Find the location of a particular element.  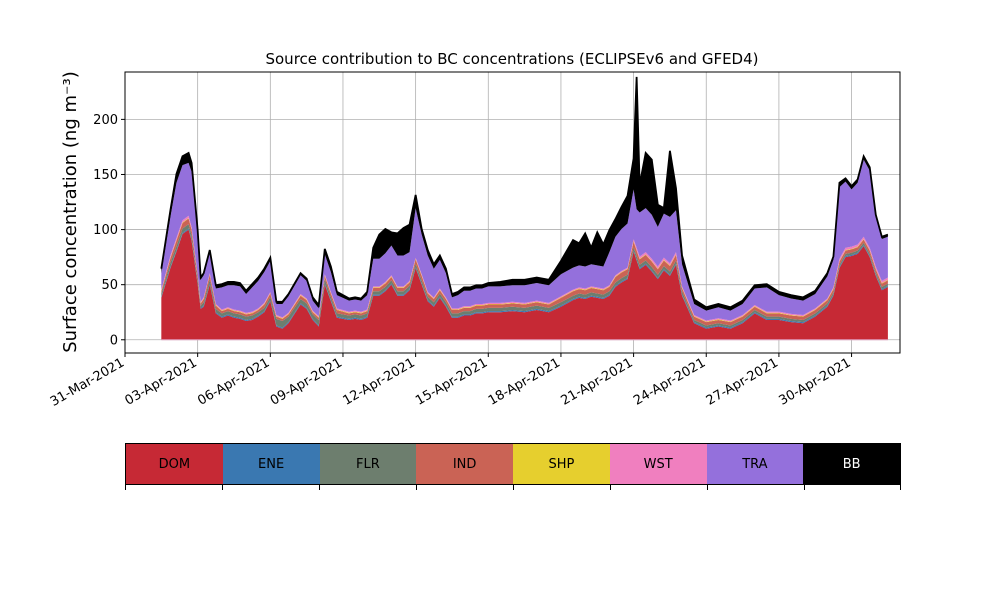

legend-label: FLR is located at coordinates (367, 464).